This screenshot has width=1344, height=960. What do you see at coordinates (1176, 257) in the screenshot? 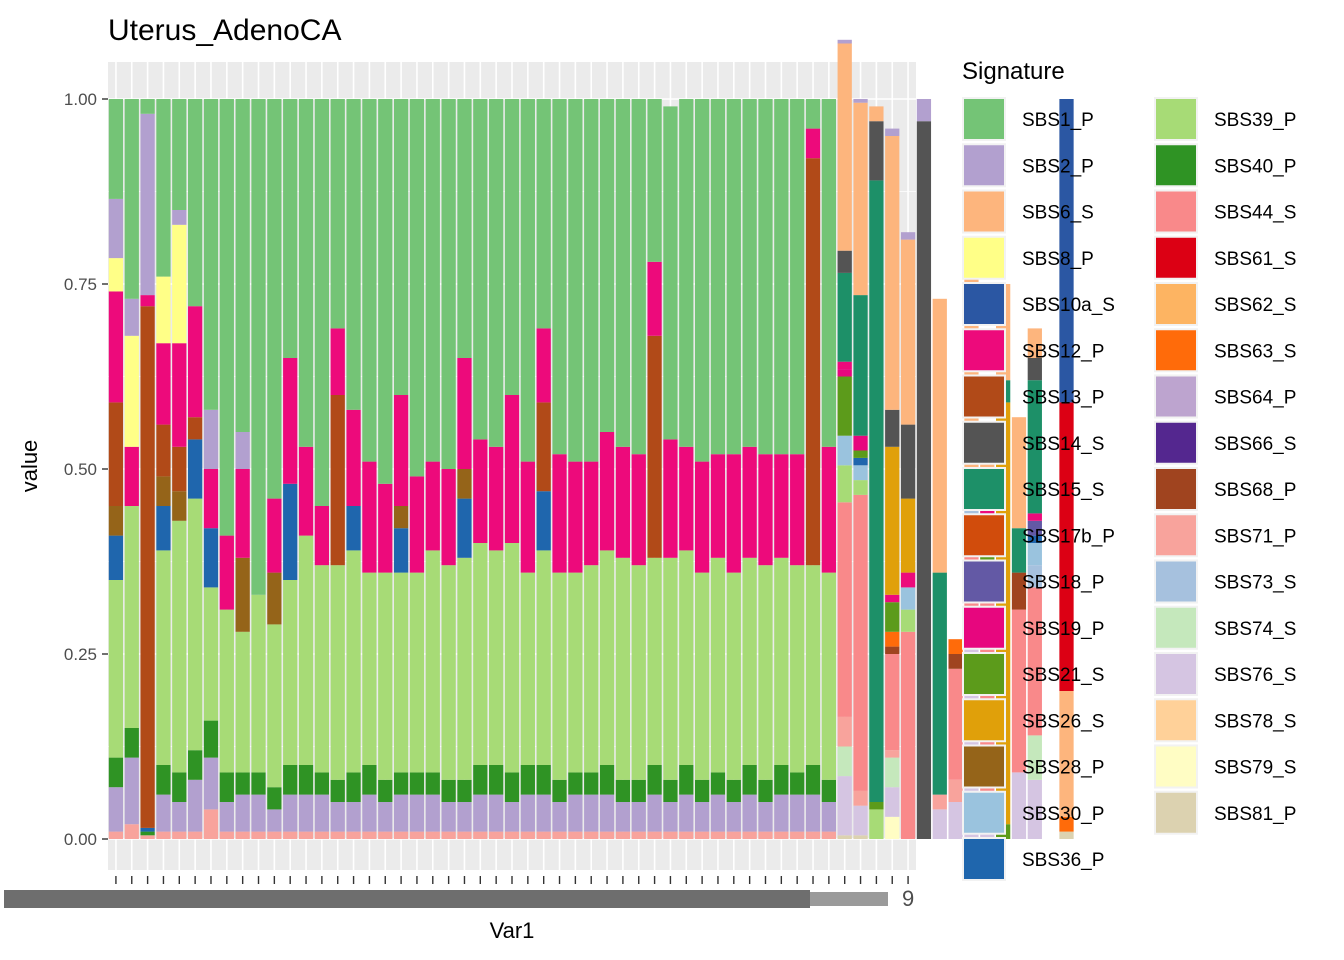
I see `legend-swatch-sbs61-s` at bounding box center [1176, 257].